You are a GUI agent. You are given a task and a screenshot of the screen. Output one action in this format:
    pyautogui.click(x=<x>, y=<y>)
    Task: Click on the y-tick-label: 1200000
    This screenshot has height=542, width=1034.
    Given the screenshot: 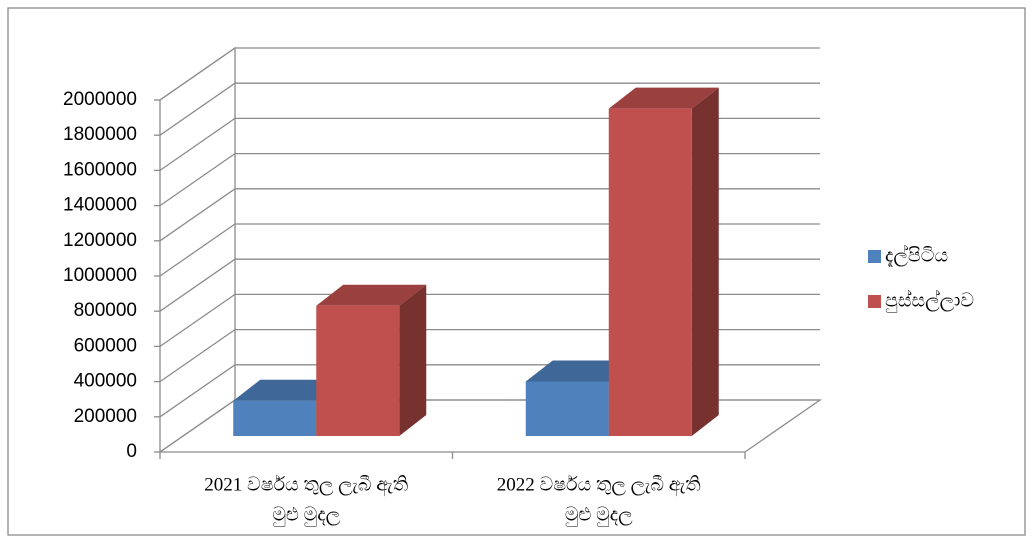 What is the action you would take?
    pyautogui.click(x=100, y=240)
    